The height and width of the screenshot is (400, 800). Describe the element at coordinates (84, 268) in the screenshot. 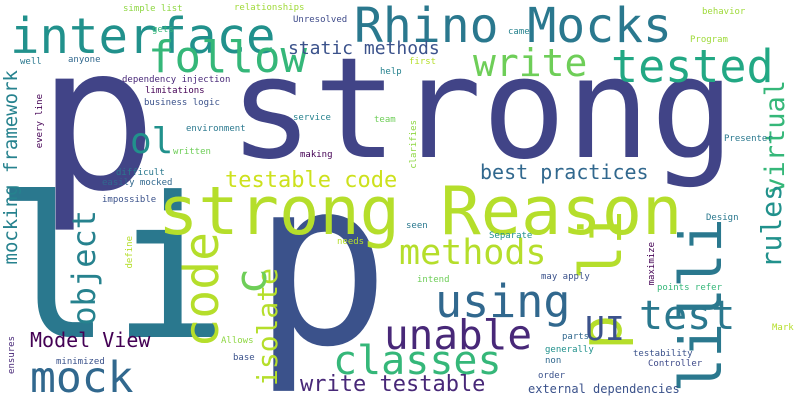

I see `word: object` at that location.